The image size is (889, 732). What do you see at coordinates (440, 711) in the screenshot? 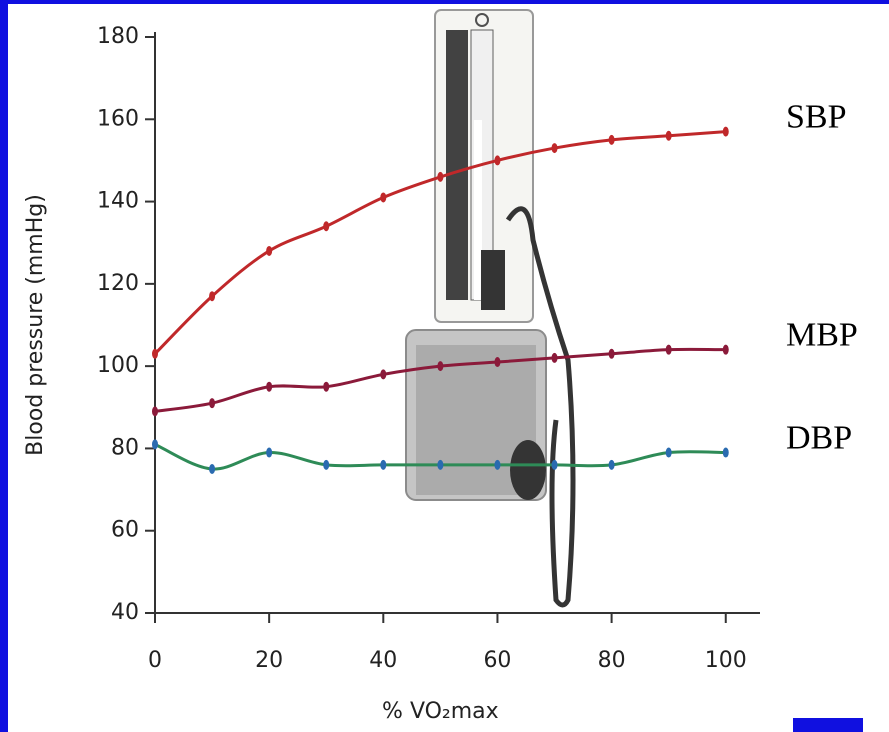
I see `x-axis-title: % VO₂max` at bounding box center [440, 711].